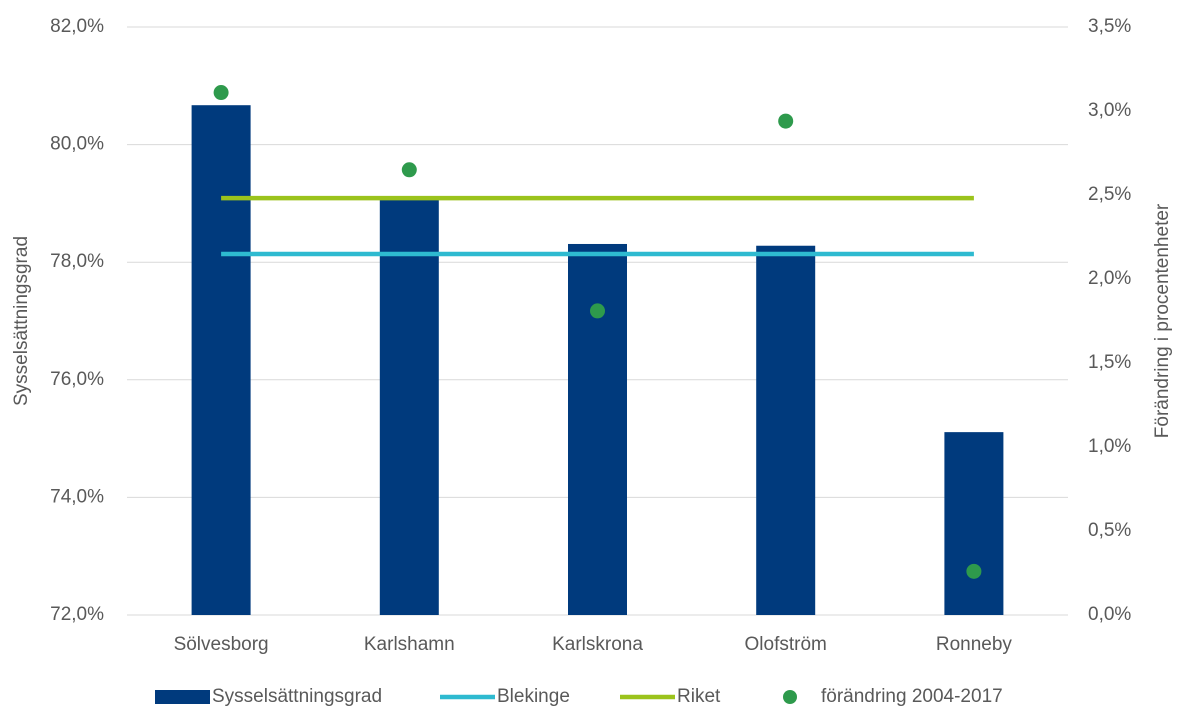 This screenshot has width=1184, height=711. What do you see at coordinates (1109, 278) in the screenshot?
I see `y2-tick-label: 2,0%` at bounding box center [1109, 278].